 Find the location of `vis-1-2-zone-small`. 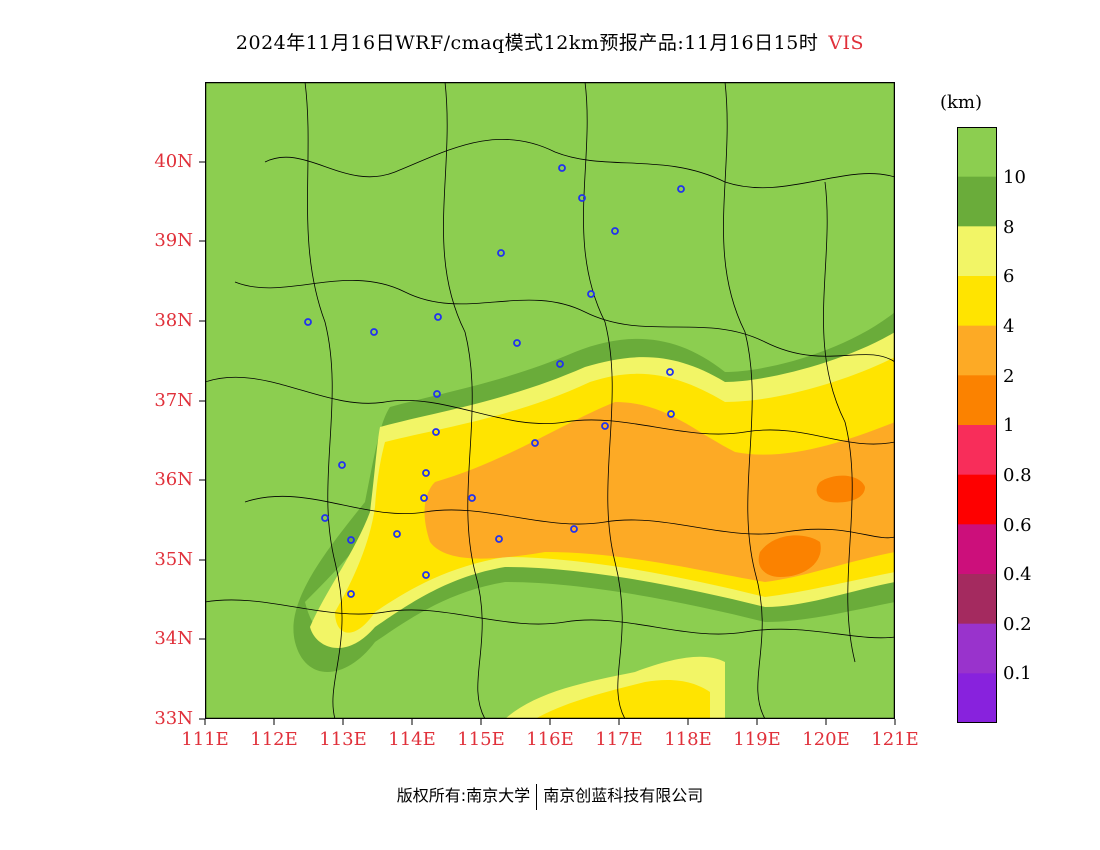

vis-1-2-zone-small is located at coordinates (840, 489).